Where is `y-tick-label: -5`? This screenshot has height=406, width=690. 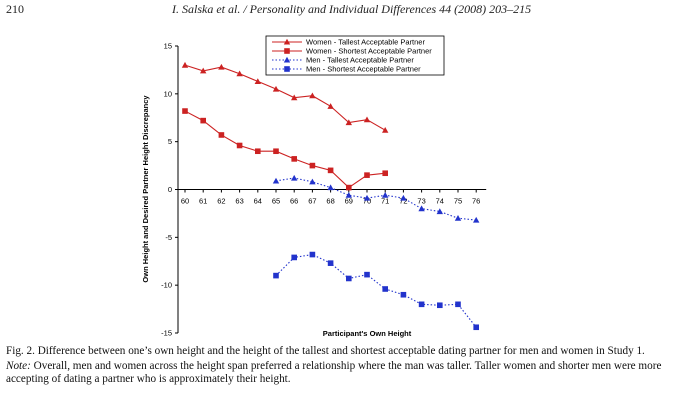 y-tick-label: -5 is located at coordinates (168, 237).